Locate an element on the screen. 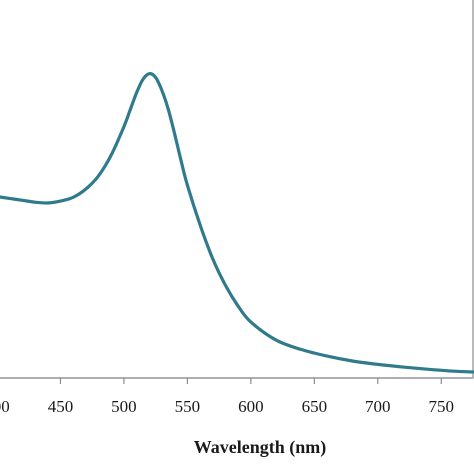 This screenshot has width=474, height=474. x-tick-label: 700 is located at coordinates (378, 406).